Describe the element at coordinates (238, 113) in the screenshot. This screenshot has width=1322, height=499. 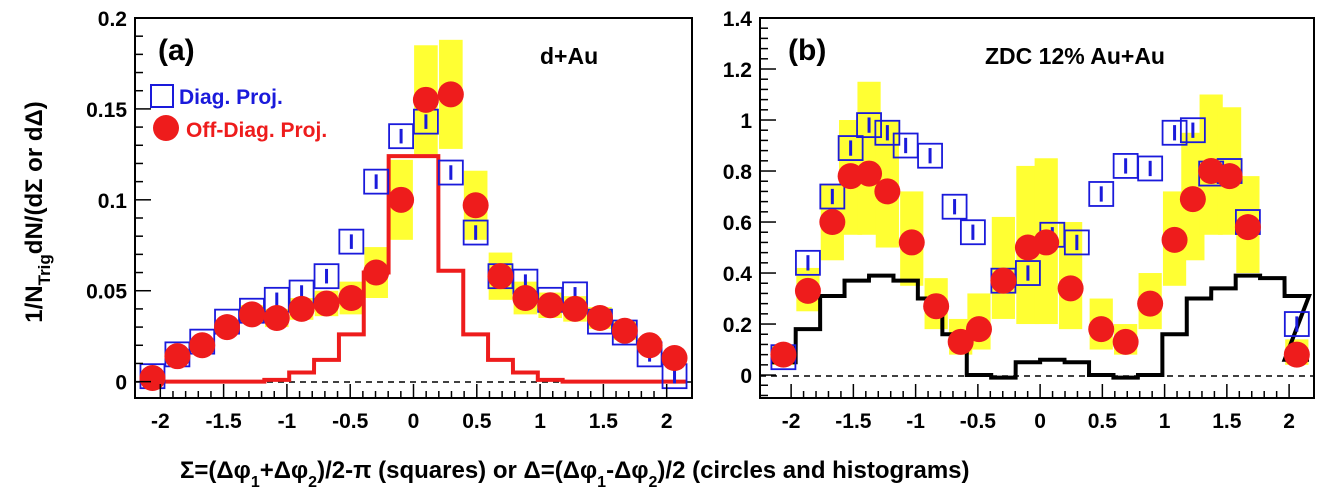
I see `a-legend: Diag. Proj. Off-Diag. Proj.` at that location.